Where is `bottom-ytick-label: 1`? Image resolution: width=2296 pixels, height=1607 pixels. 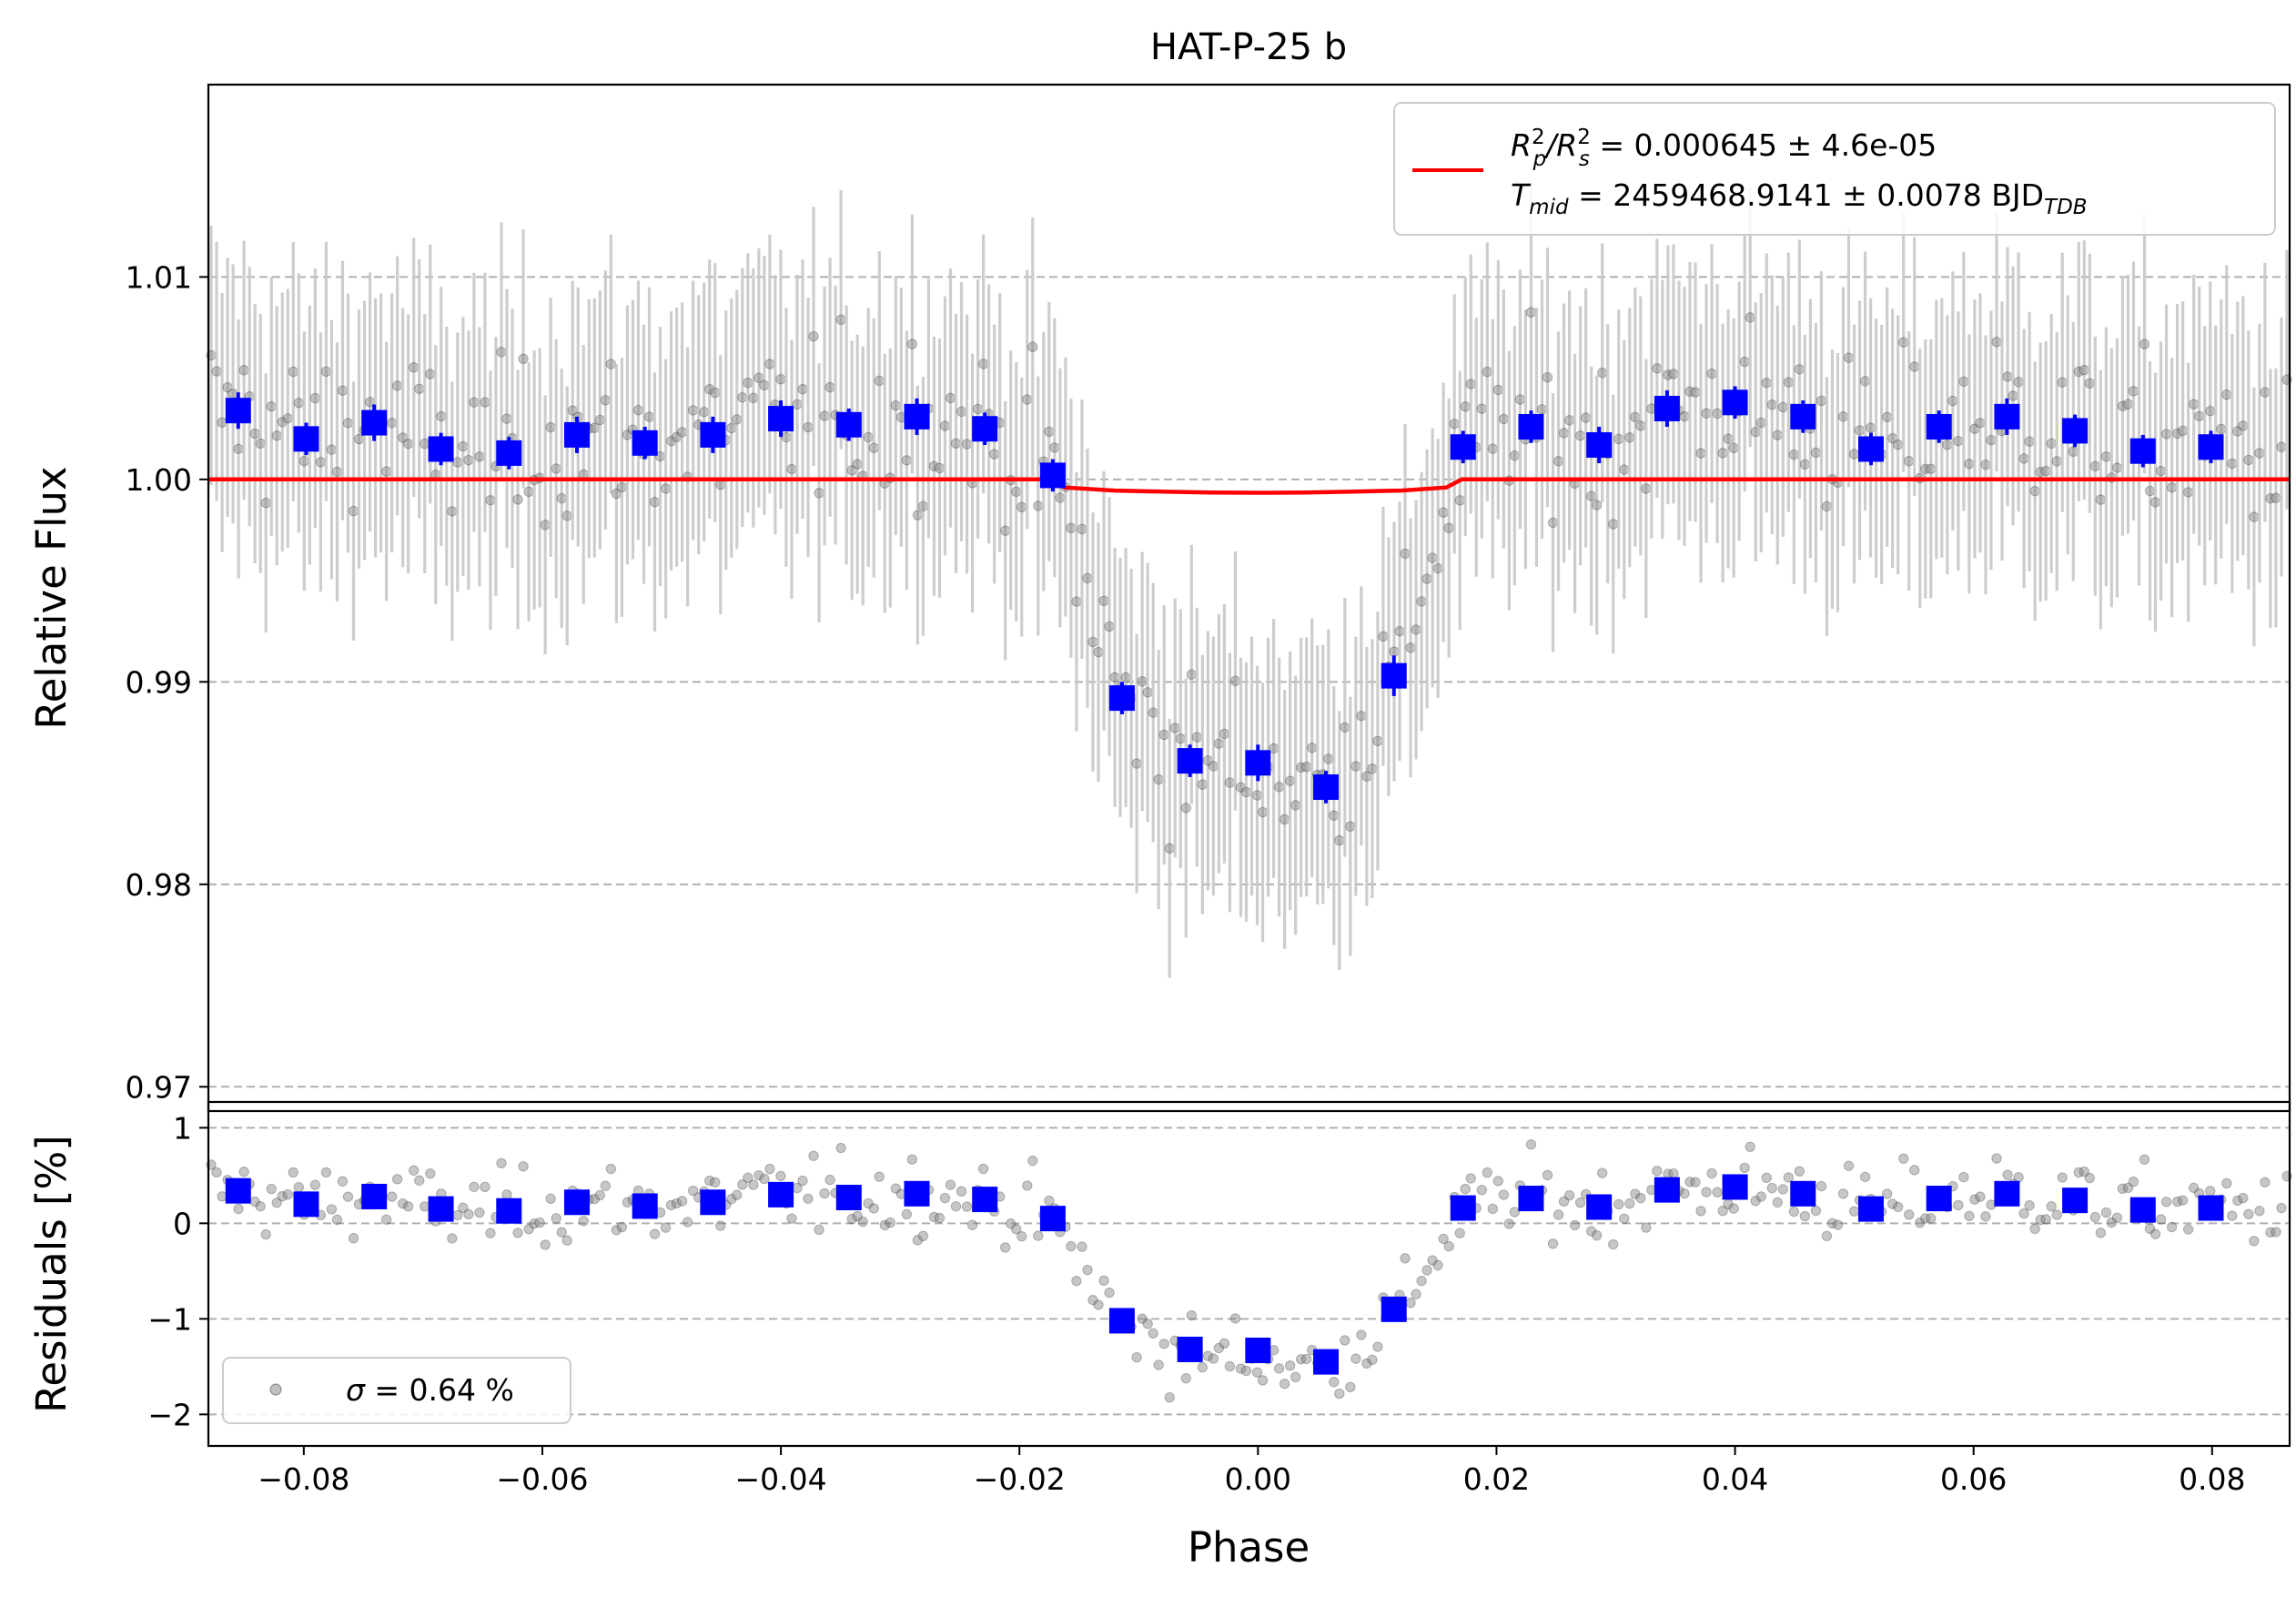 bottom-ytick-label: 1 is located at coordinates (182, 1128).